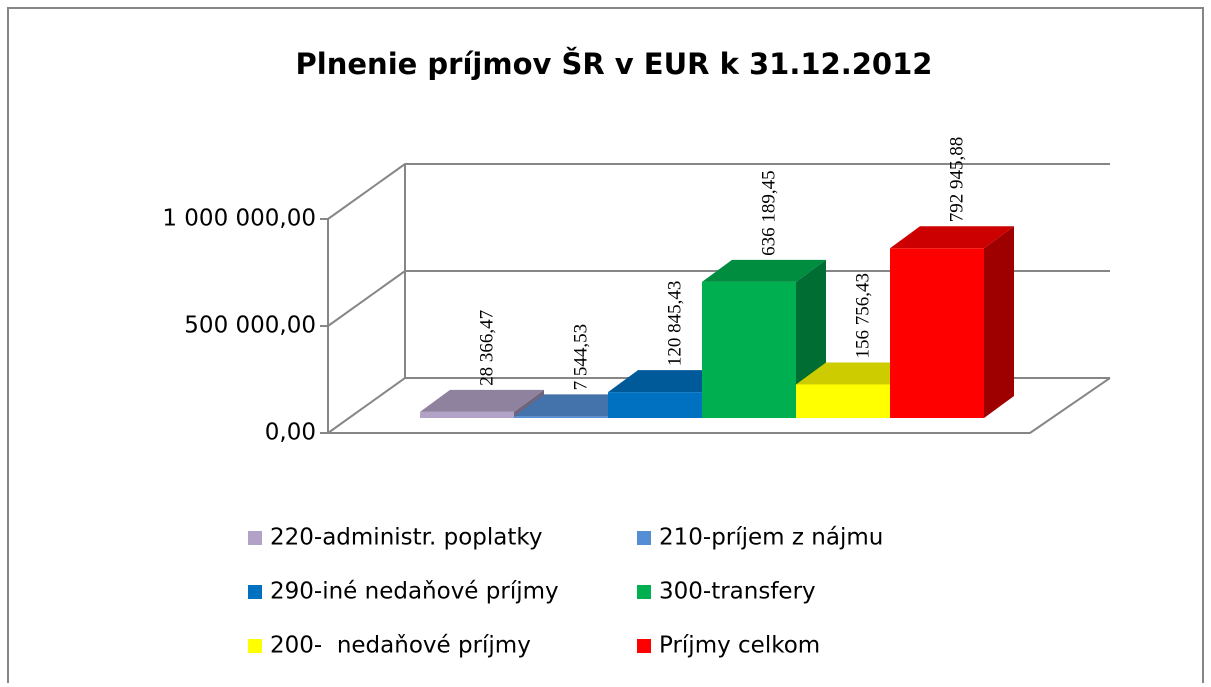 The image size is (1211, 687). Describe the element at coordinates (250, 326) in the screenshot. I see `y-tick-label: 500 000,00` at that location.